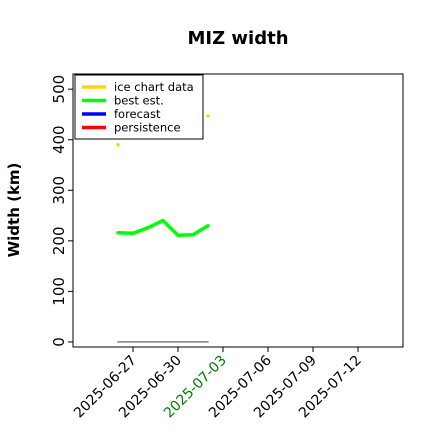  Describe the element at coordinates (154, 87) in the screenshot. I see `legend-label-ice-chart-data: ice chart data` at that location.